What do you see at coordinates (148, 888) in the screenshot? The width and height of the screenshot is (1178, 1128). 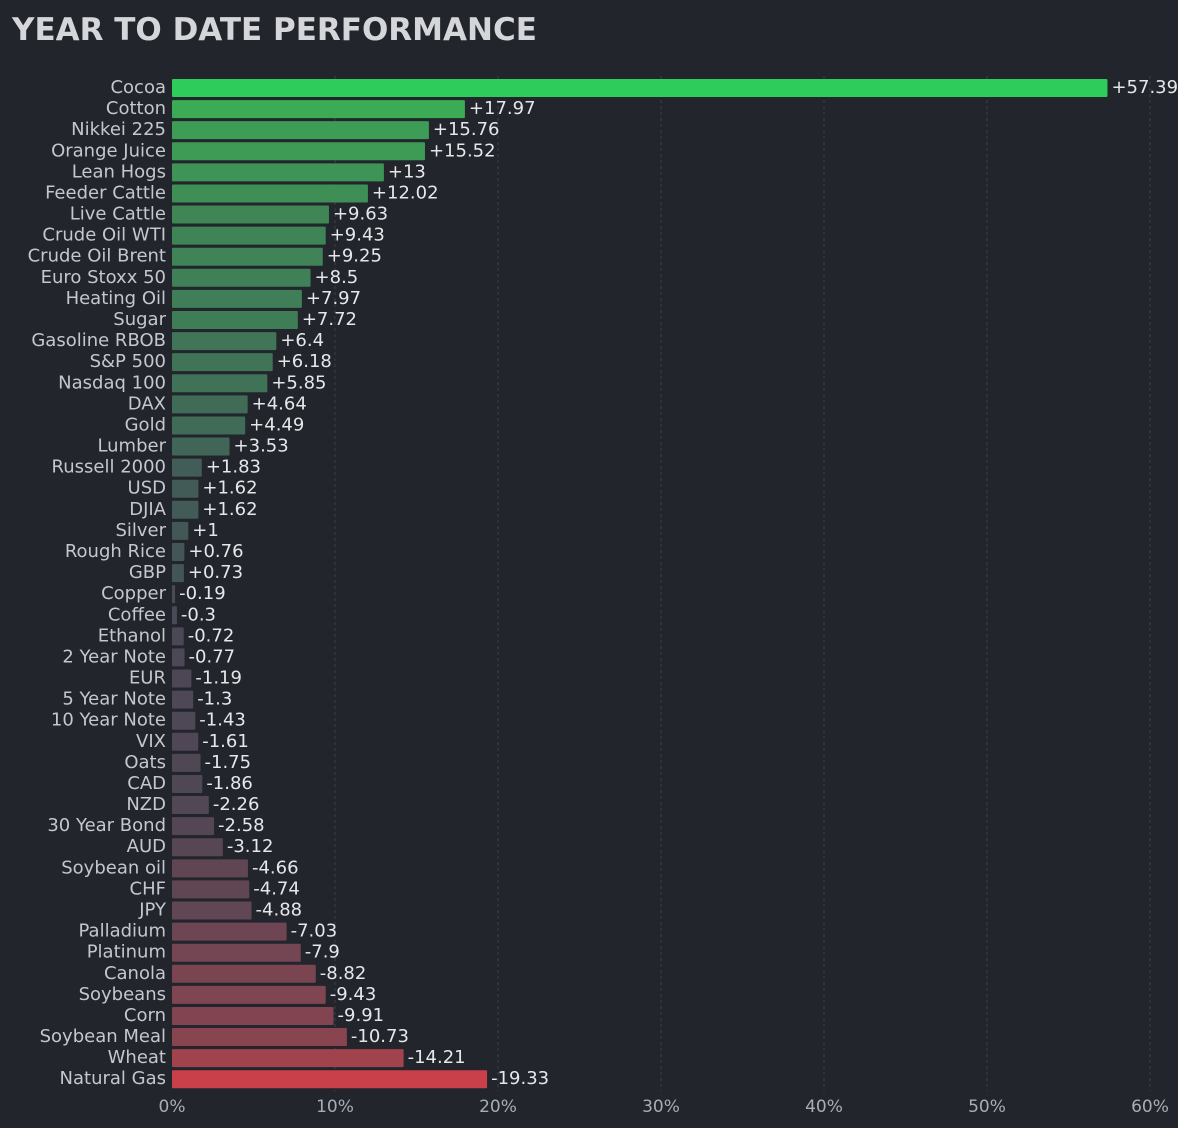 I see `category-label: CHF` at bounding box center [148, 888].